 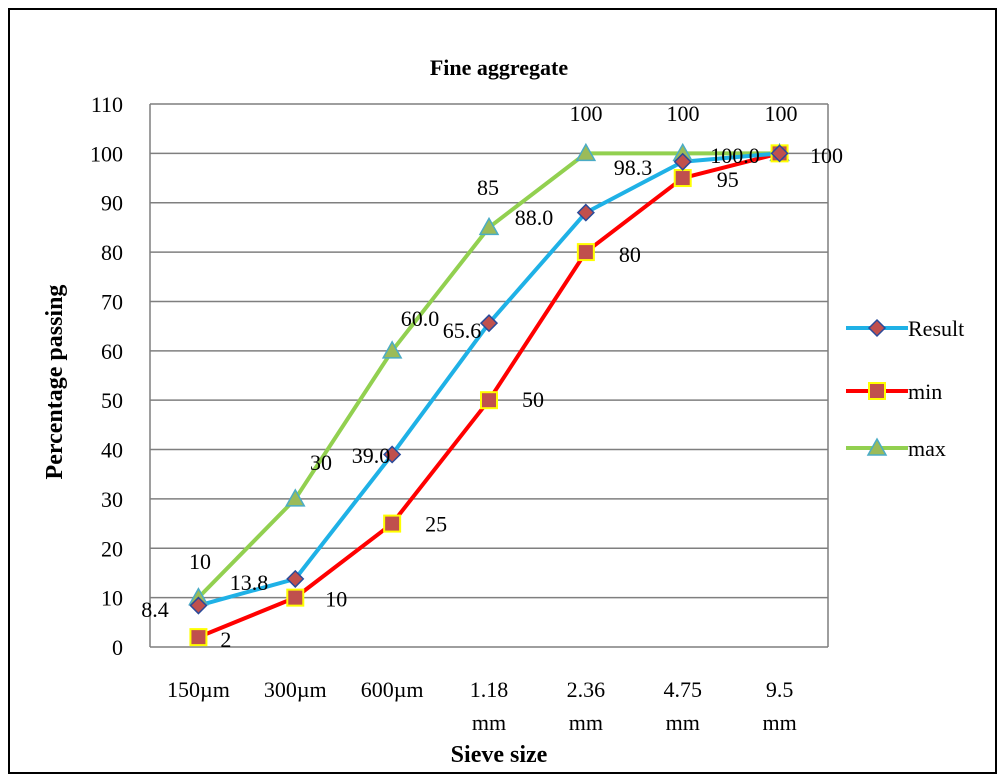 What do you see at coordinates (780, 689) in the screenshot?
I see `x-tick-label: 9.5` at bounding box center [780, 689].